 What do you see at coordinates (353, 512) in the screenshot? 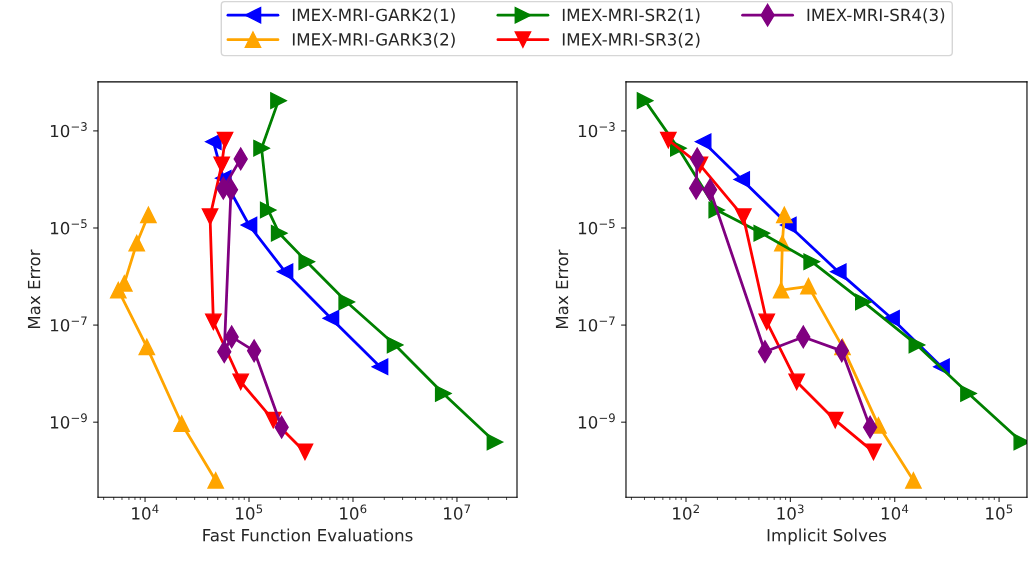
I see `x-tick-label: 10$^{6}$` at bounding box center [353, 512].